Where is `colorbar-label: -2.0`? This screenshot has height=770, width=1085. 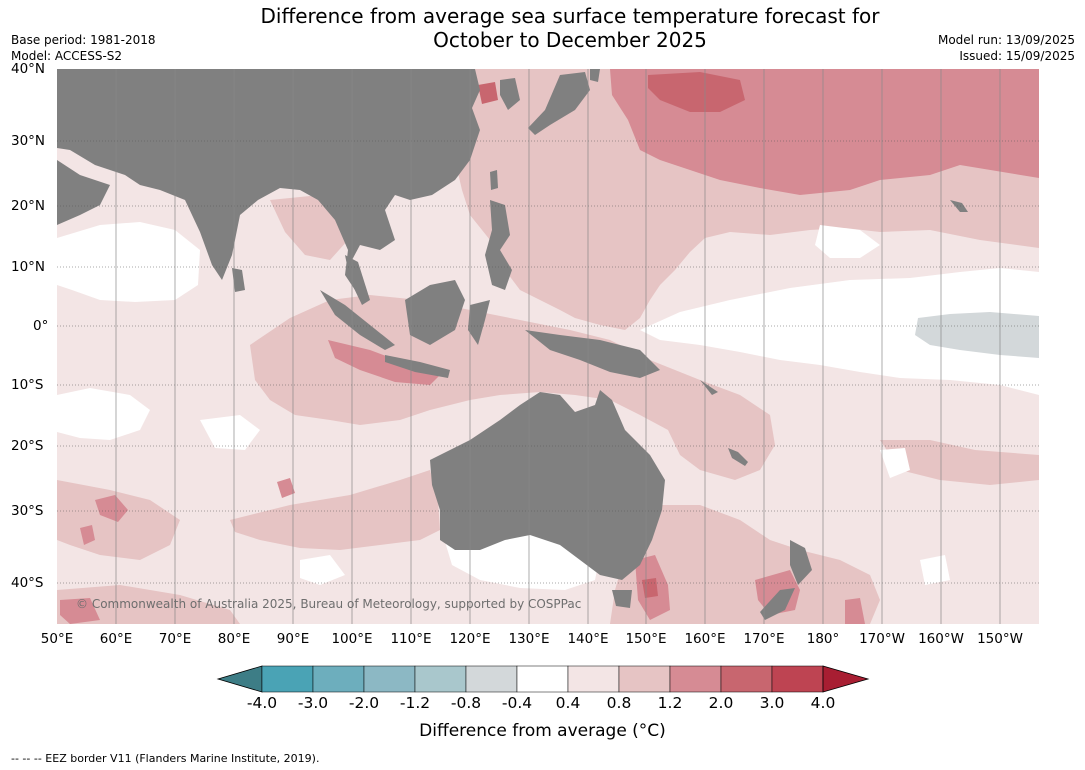 colorbar-label: -2.0 is located at coordinates (364, 703).